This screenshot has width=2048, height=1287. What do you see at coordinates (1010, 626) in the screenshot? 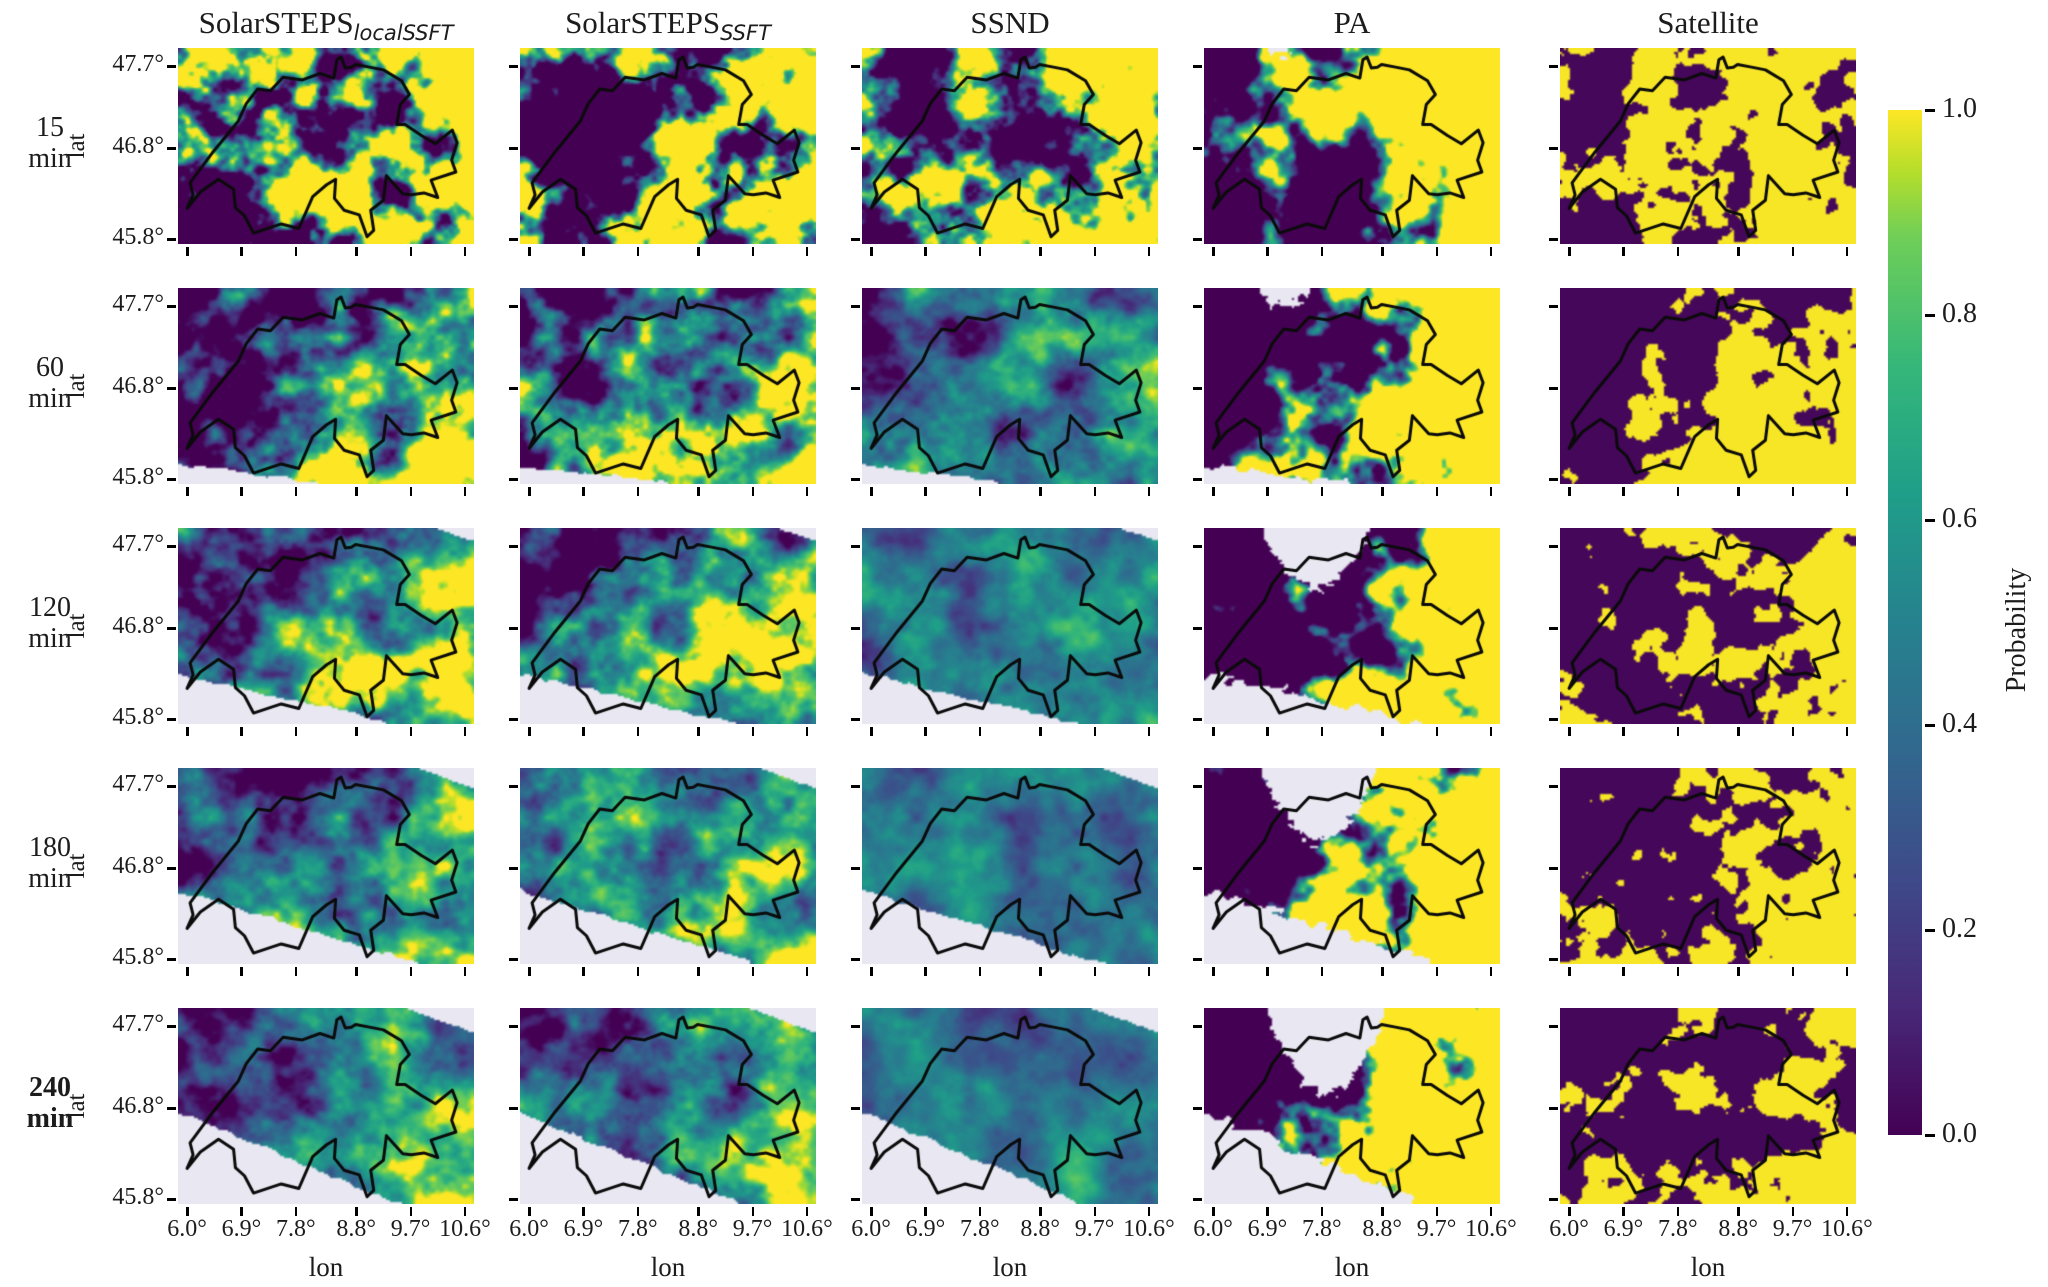
I see `map-panel-SSND-120min` at bounding box center [1010, 626].